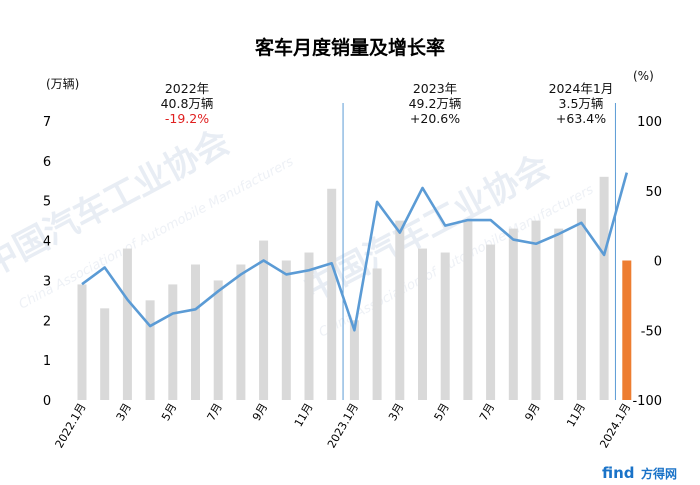 The image size is (700, 485). Describe the element at coordinates (647, 262) in the screenshot. I see `right-axis-ticks: -100 -50 0 50 100` at that location.